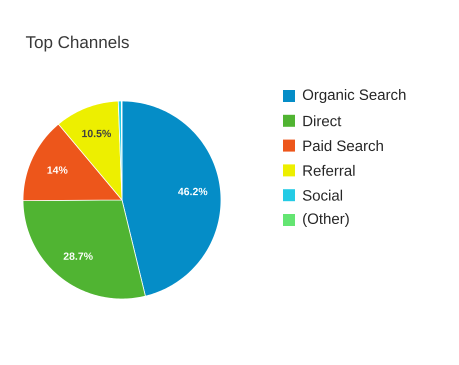 This screenshot has width=459, height=365. I want to click on chart-title: Top Channels, so click(77, 44).